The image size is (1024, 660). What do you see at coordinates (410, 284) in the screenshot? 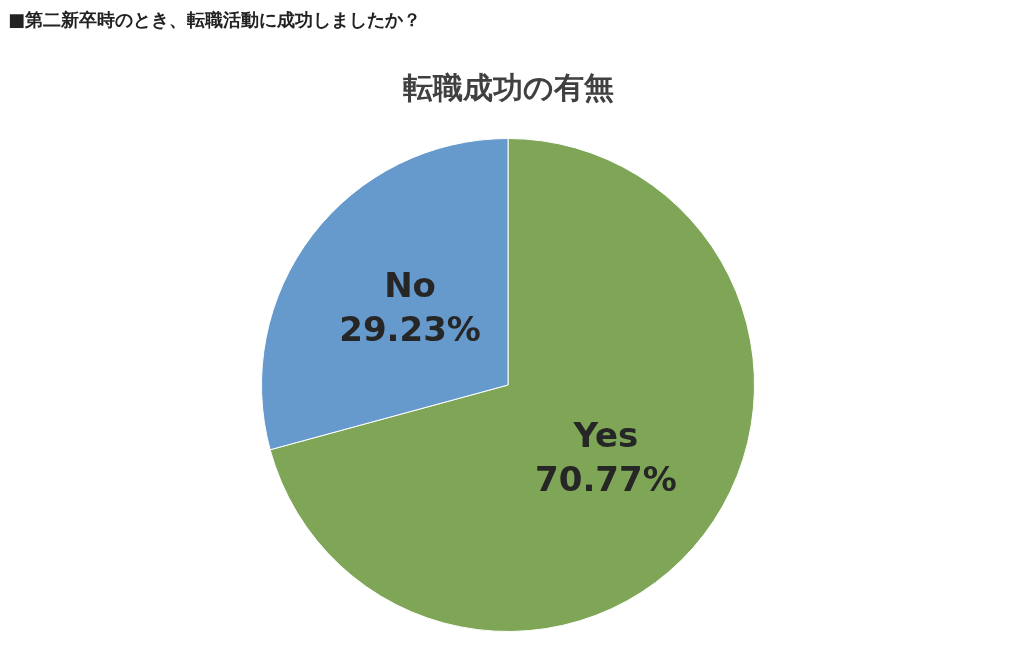
I see `slice-label: No` at bounding box center [410, 284].